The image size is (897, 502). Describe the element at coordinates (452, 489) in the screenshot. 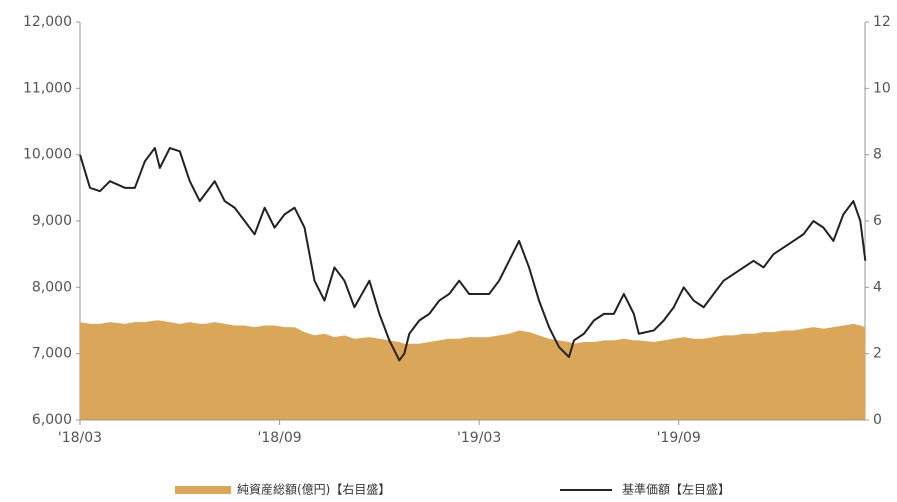

I see `legend: 純資産総額(億円)【右目盛】 基準価額【左目盛】` at that location.